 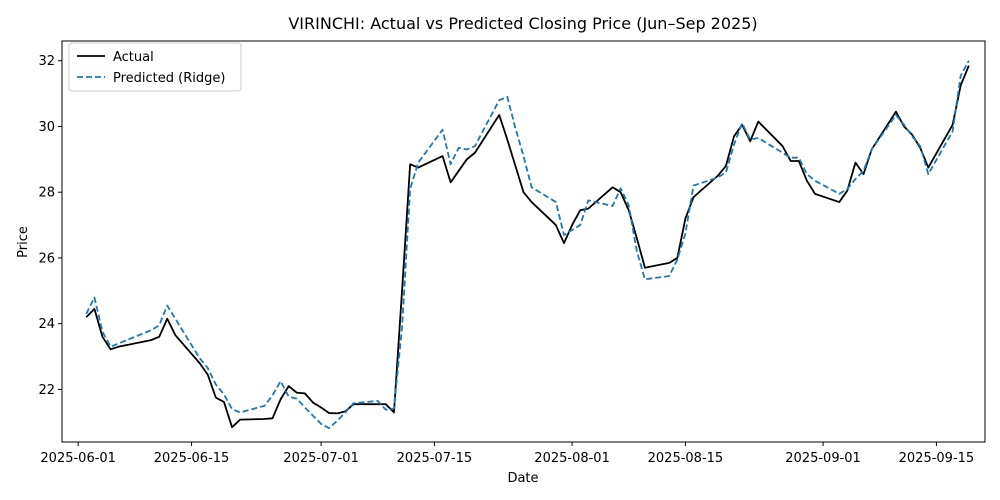 I want to click on legend-frame, so click(x=155, y=67).